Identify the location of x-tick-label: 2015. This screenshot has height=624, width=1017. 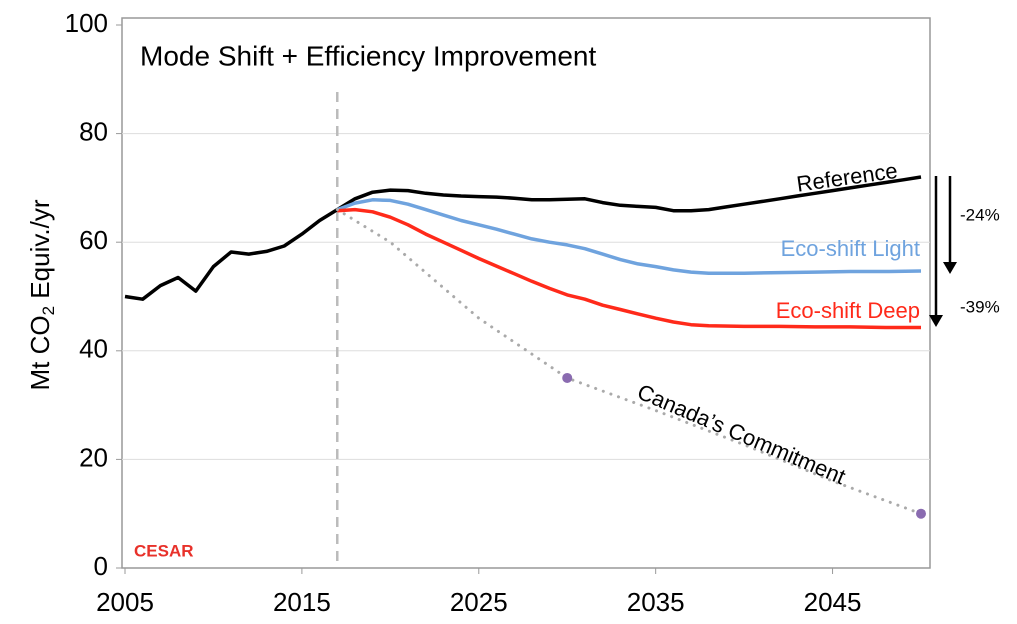
(302, 602).